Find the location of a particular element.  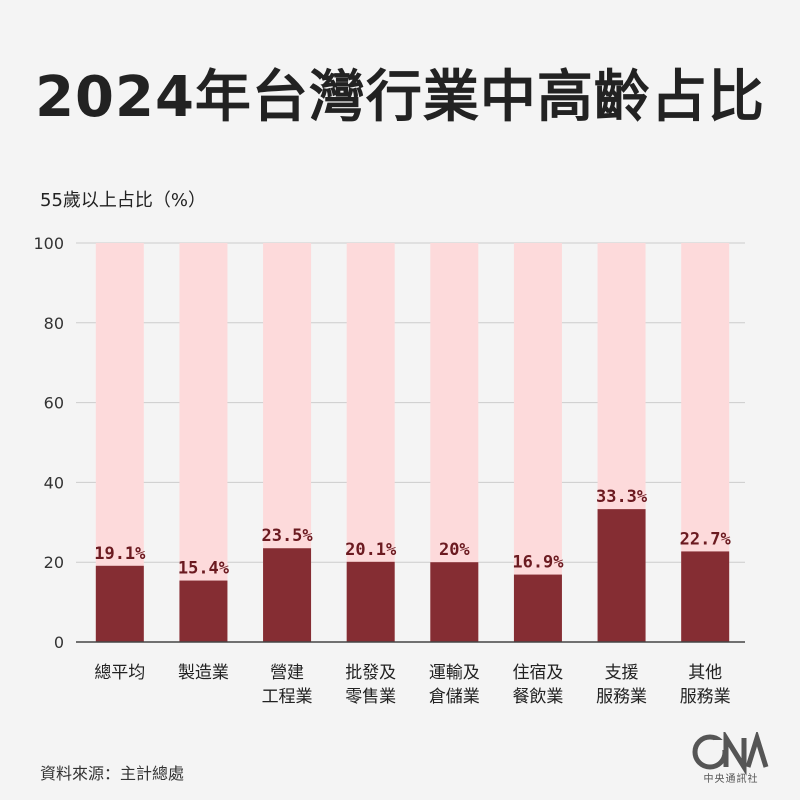

x-tick-label: 餐飲業 is located at coordinates (537, 697).